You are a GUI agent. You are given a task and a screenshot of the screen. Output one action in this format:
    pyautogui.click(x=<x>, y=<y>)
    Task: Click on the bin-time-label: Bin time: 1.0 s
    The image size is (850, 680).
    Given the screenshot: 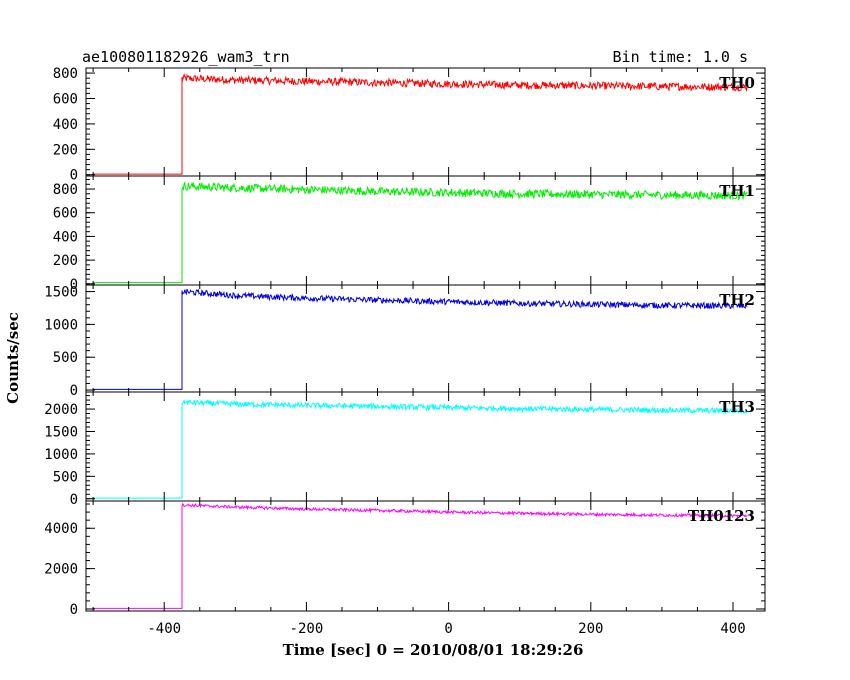 What is the action you would take?
    pyautogui.click(x=680, y=57)
    